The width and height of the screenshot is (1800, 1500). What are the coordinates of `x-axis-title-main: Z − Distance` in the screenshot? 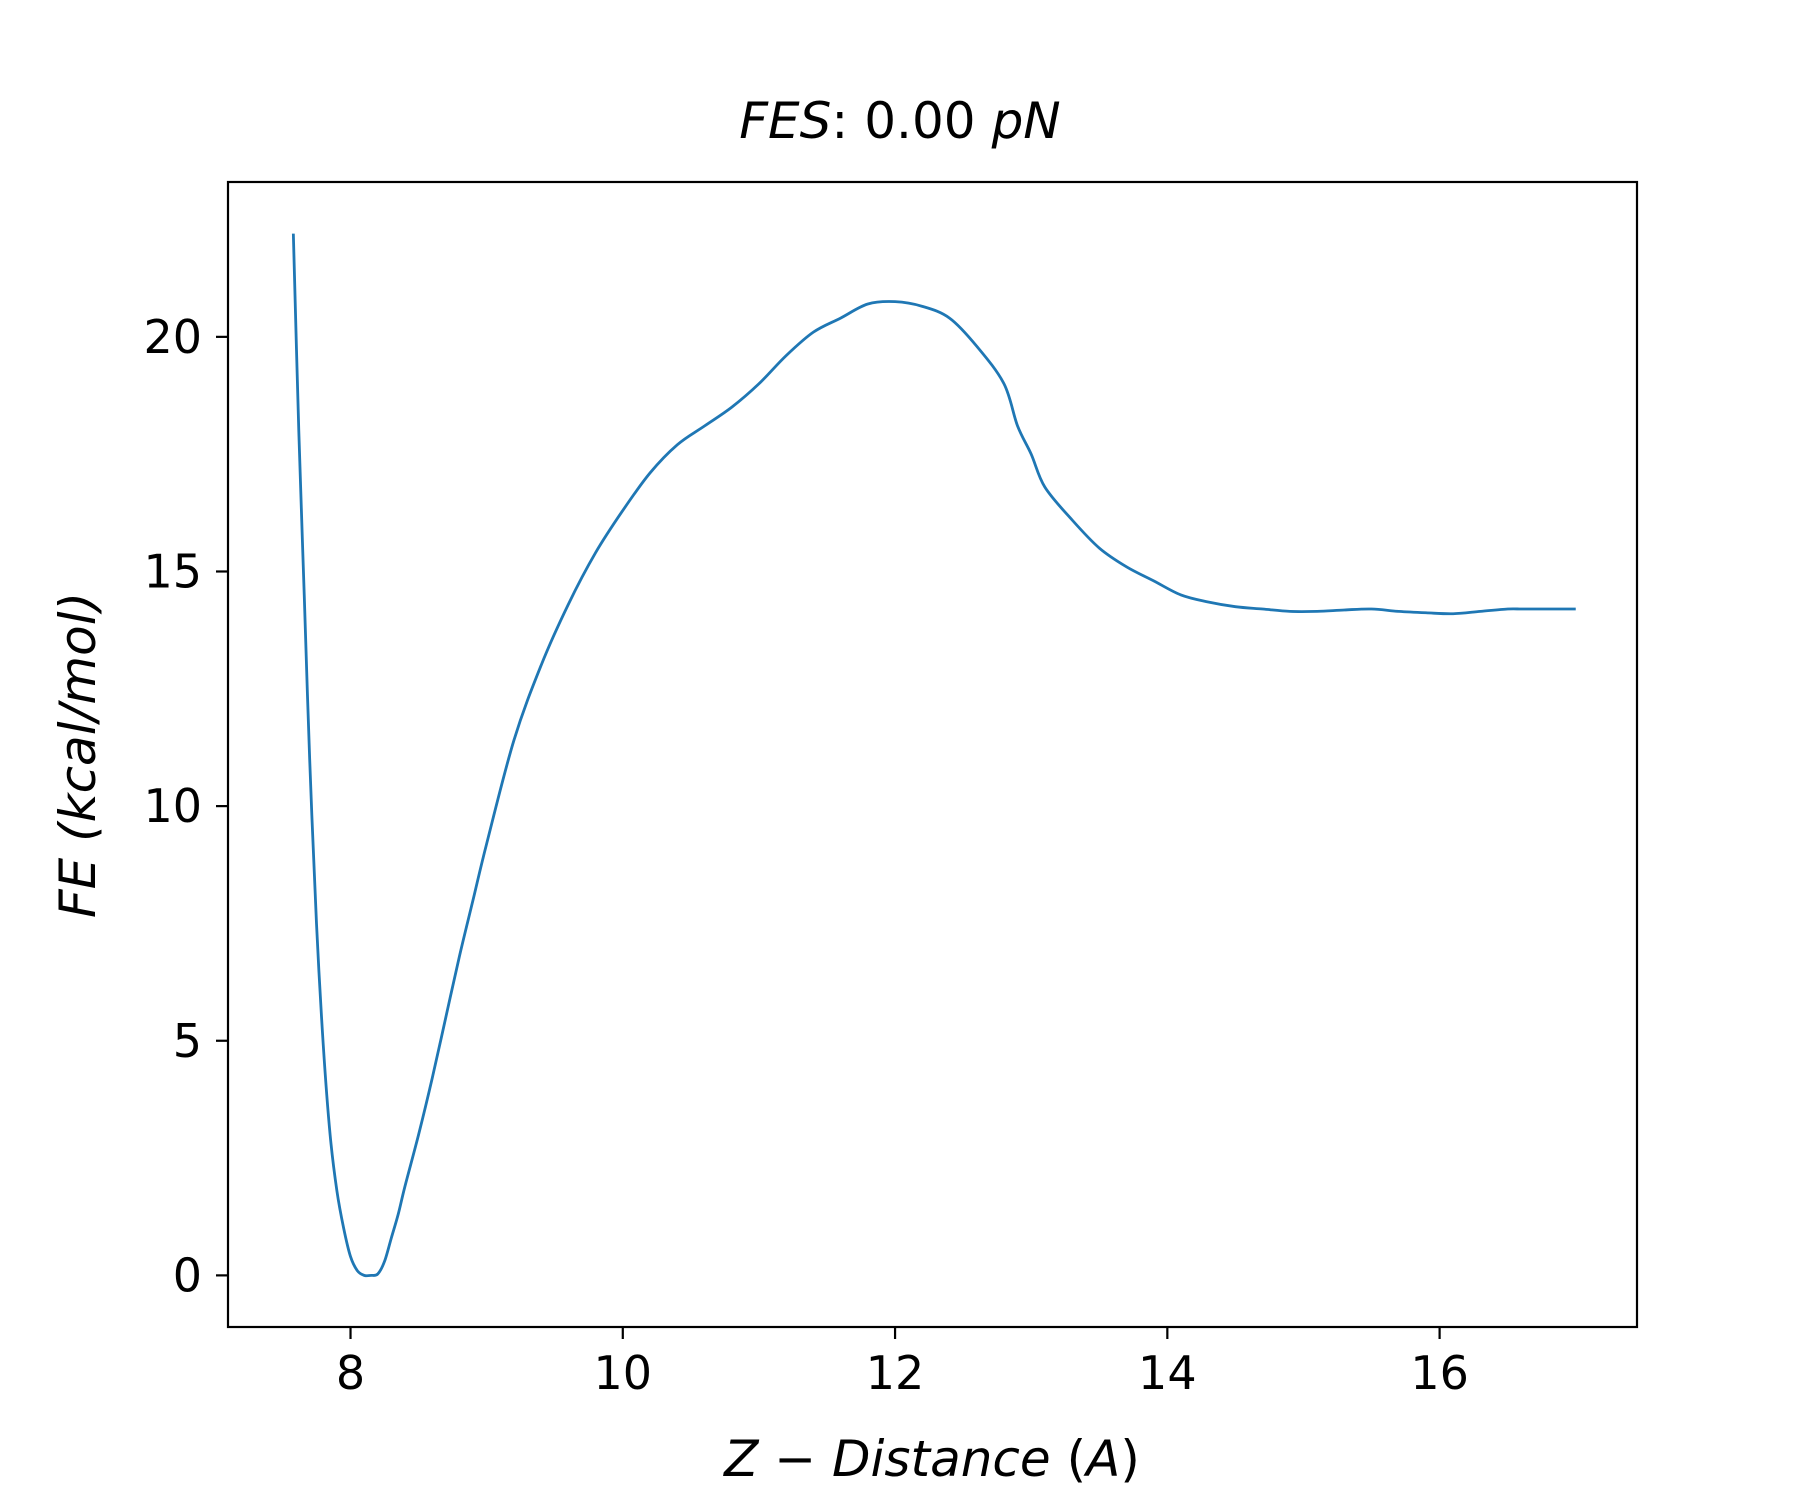 It's located at (886, 1459).